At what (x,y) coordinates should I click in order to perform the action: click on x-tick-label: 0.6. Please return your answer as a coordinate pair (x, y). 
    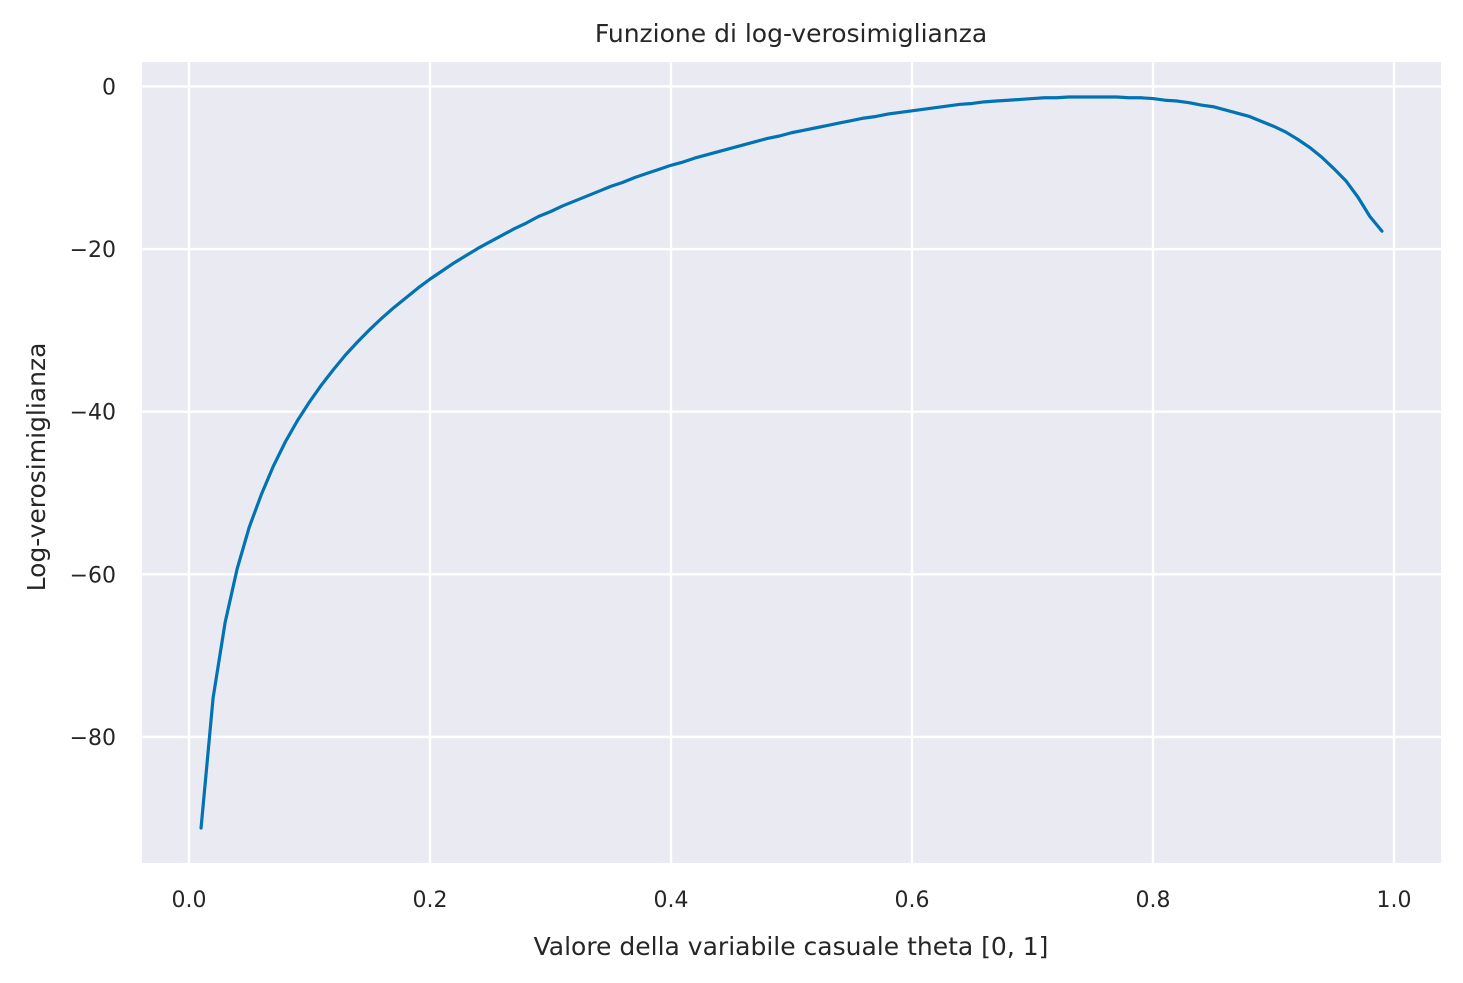
    Looking at the image, I should click on (912, 900).